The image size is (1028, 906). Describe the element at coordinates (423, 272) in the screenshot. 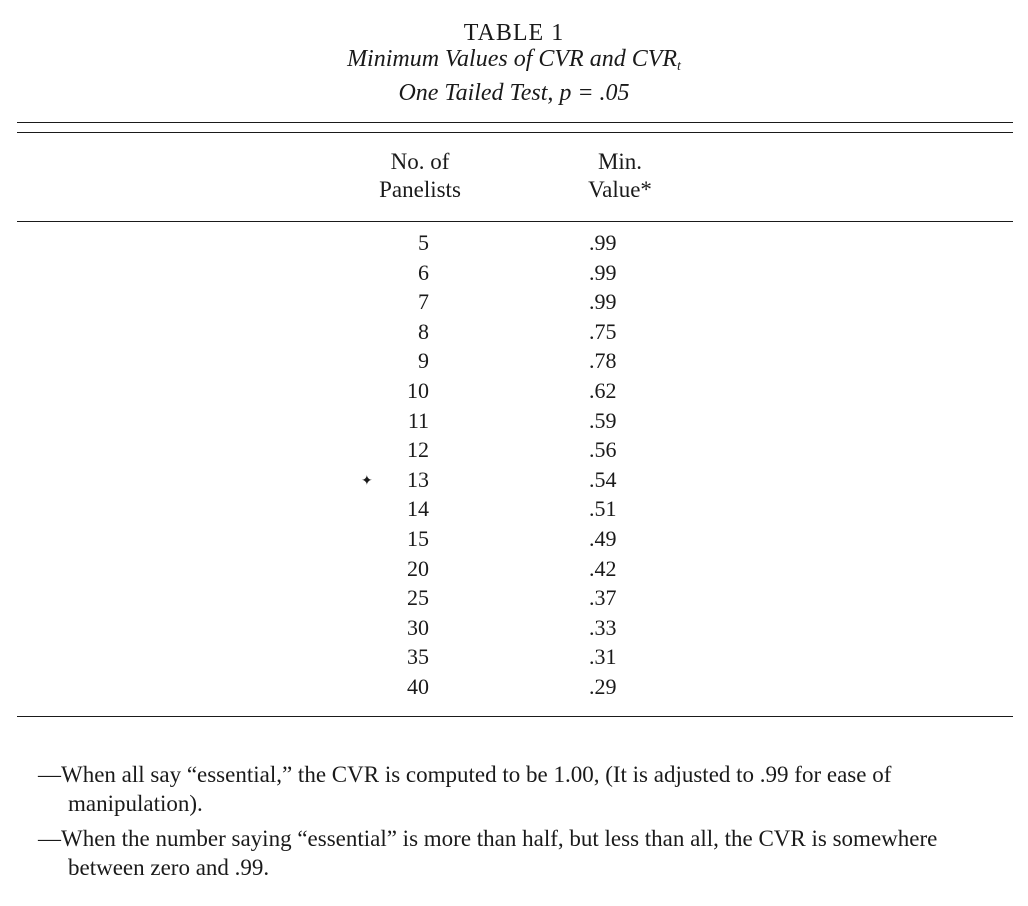

I see `panelists-cell: 6` at that location.